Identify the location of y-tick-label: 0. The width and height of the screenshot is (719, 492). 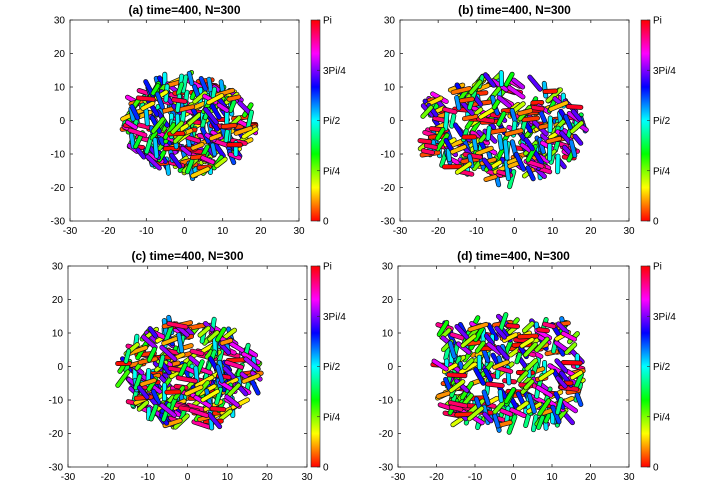
(390, 367).